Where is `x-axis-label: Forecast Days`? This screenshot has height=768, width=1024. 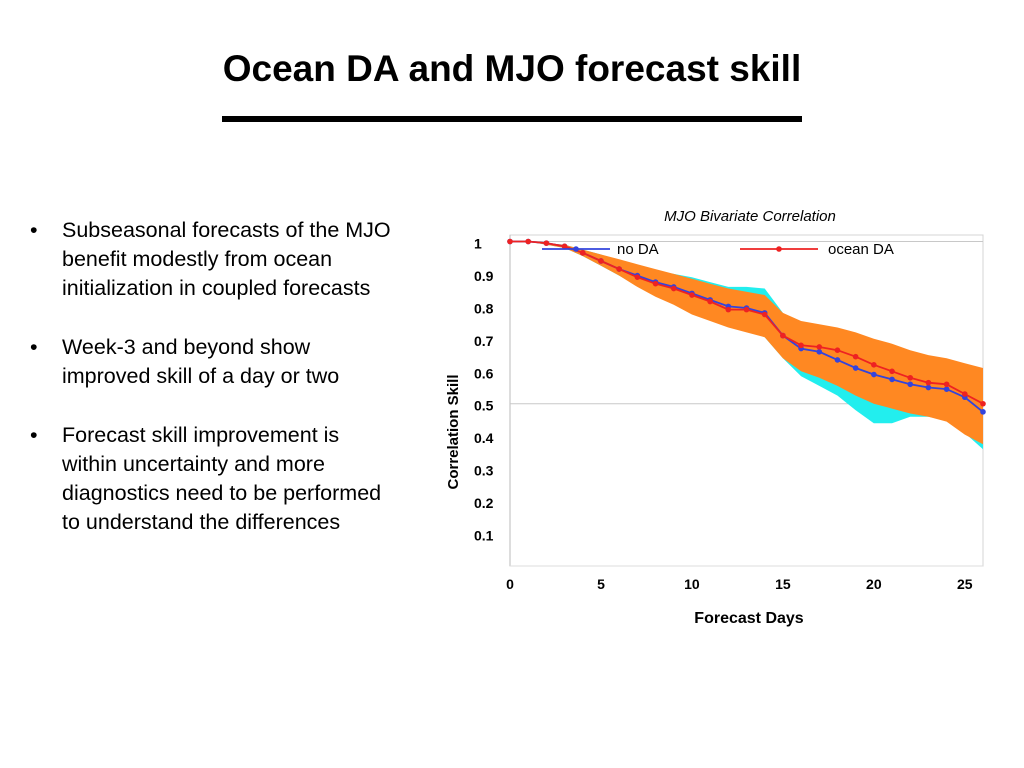 x-axis-label: Forecast Days is located at coordinates (748, 618).